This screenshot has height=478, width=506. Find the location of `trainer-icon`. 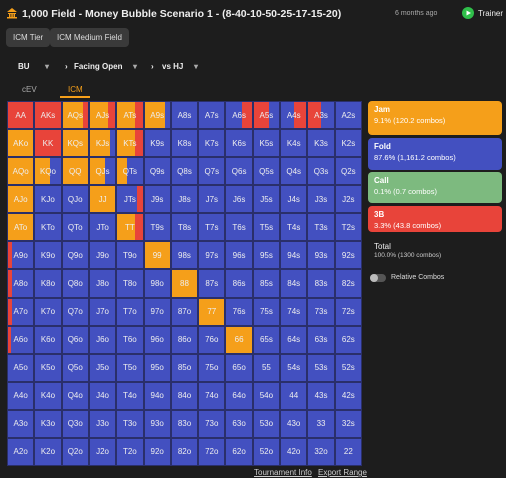

trainer-icon is located at coordinates (468, 13).